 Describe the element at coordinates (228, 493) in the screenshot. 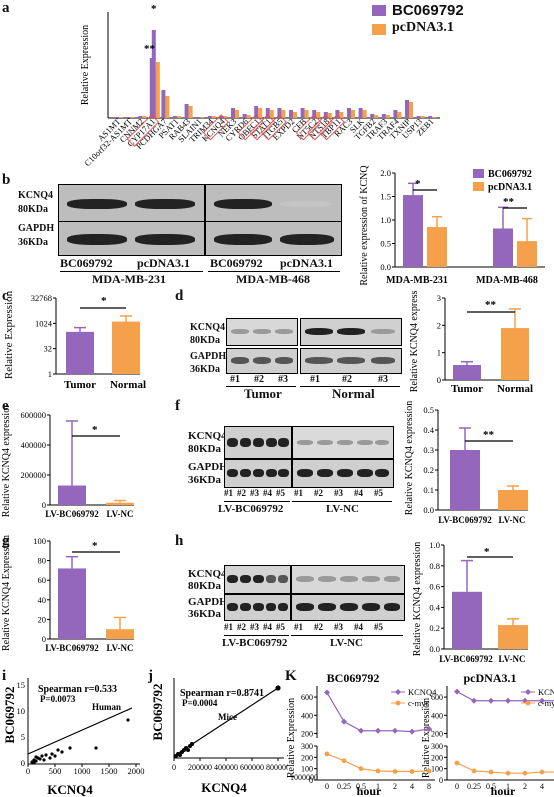

I see `f-lane-1: #1` at that location.